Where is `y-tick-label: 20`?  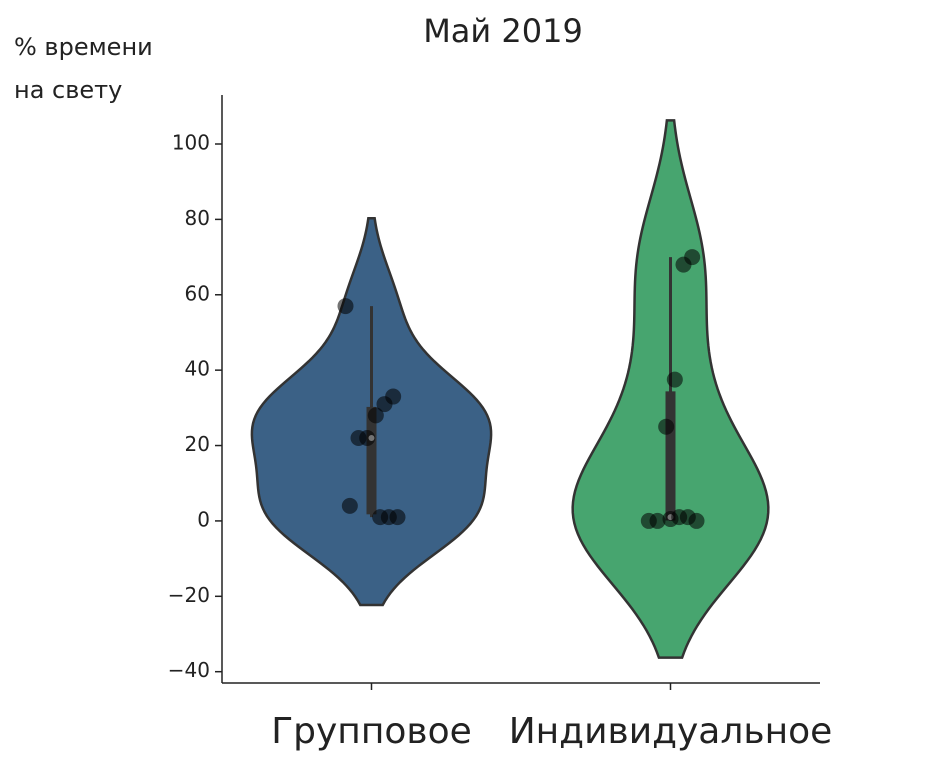
y-tick-label: 20 is located at coordinates (197, 444).